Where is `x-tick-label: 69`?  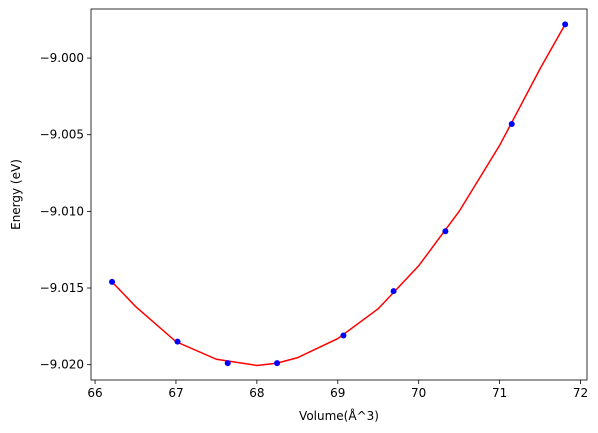 x-tick-label: 69 is located at coordinates (337, 393).